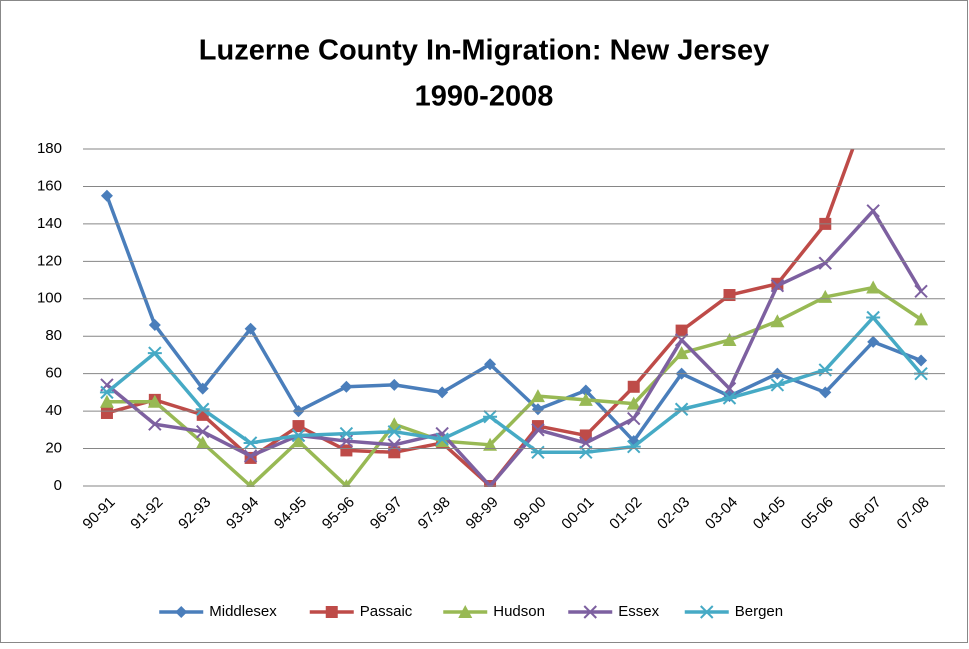 This screenshot has width=969, height=649. What do you see at coordinates (49, 185) in the screenshot?
I see `y-tick-label: 160` at bounding box center [49, 185].